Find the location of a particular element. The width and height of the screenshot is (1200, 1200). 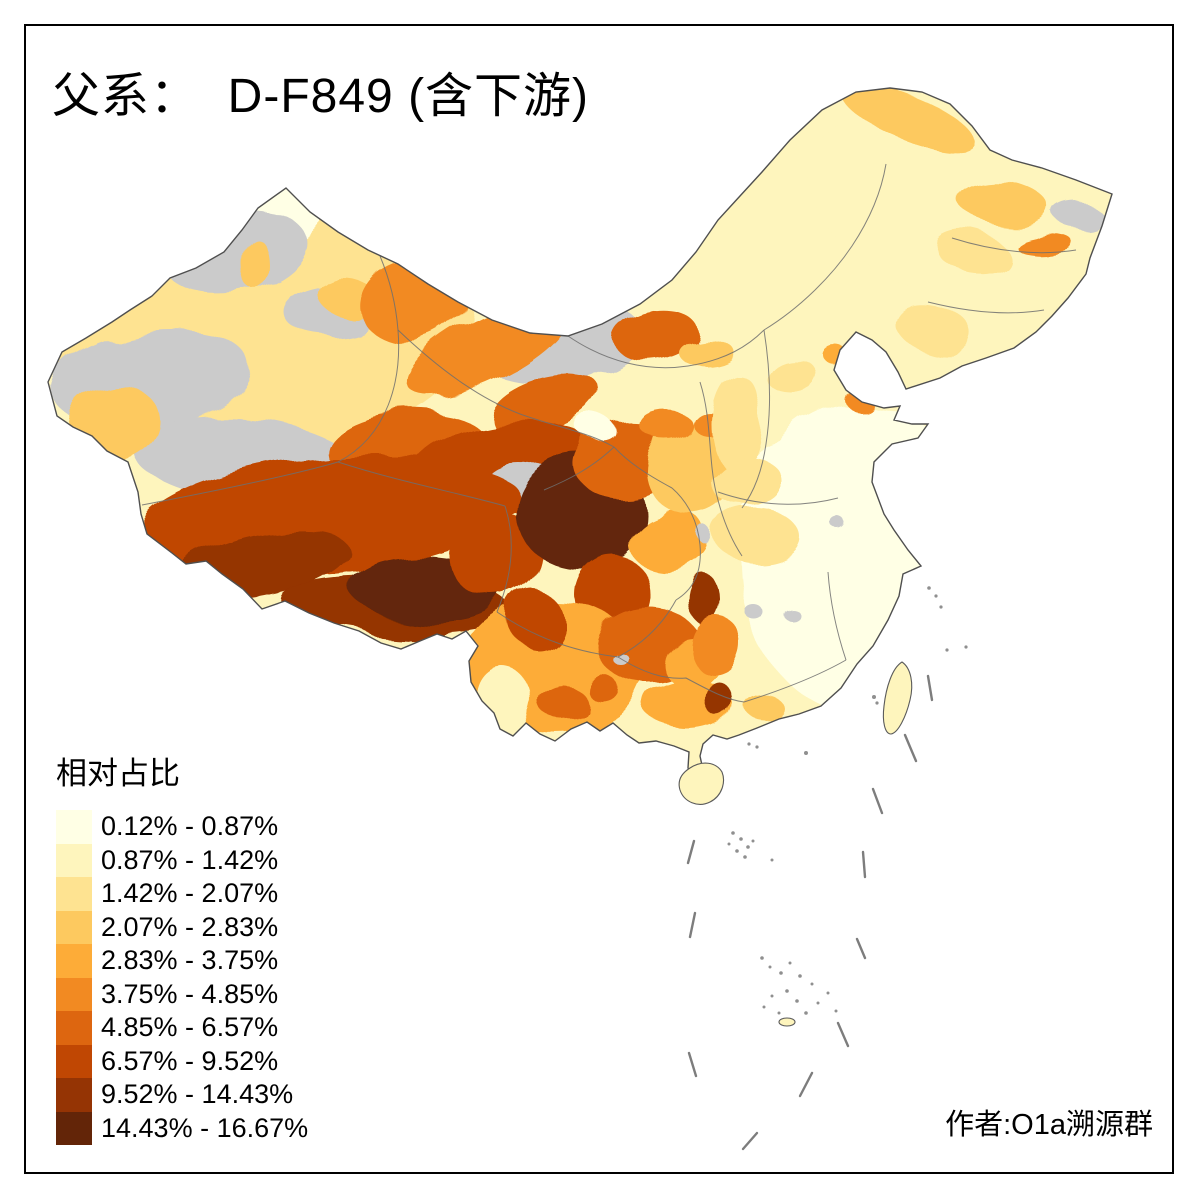

nine-dash-line is located at coordinates (810, 912).